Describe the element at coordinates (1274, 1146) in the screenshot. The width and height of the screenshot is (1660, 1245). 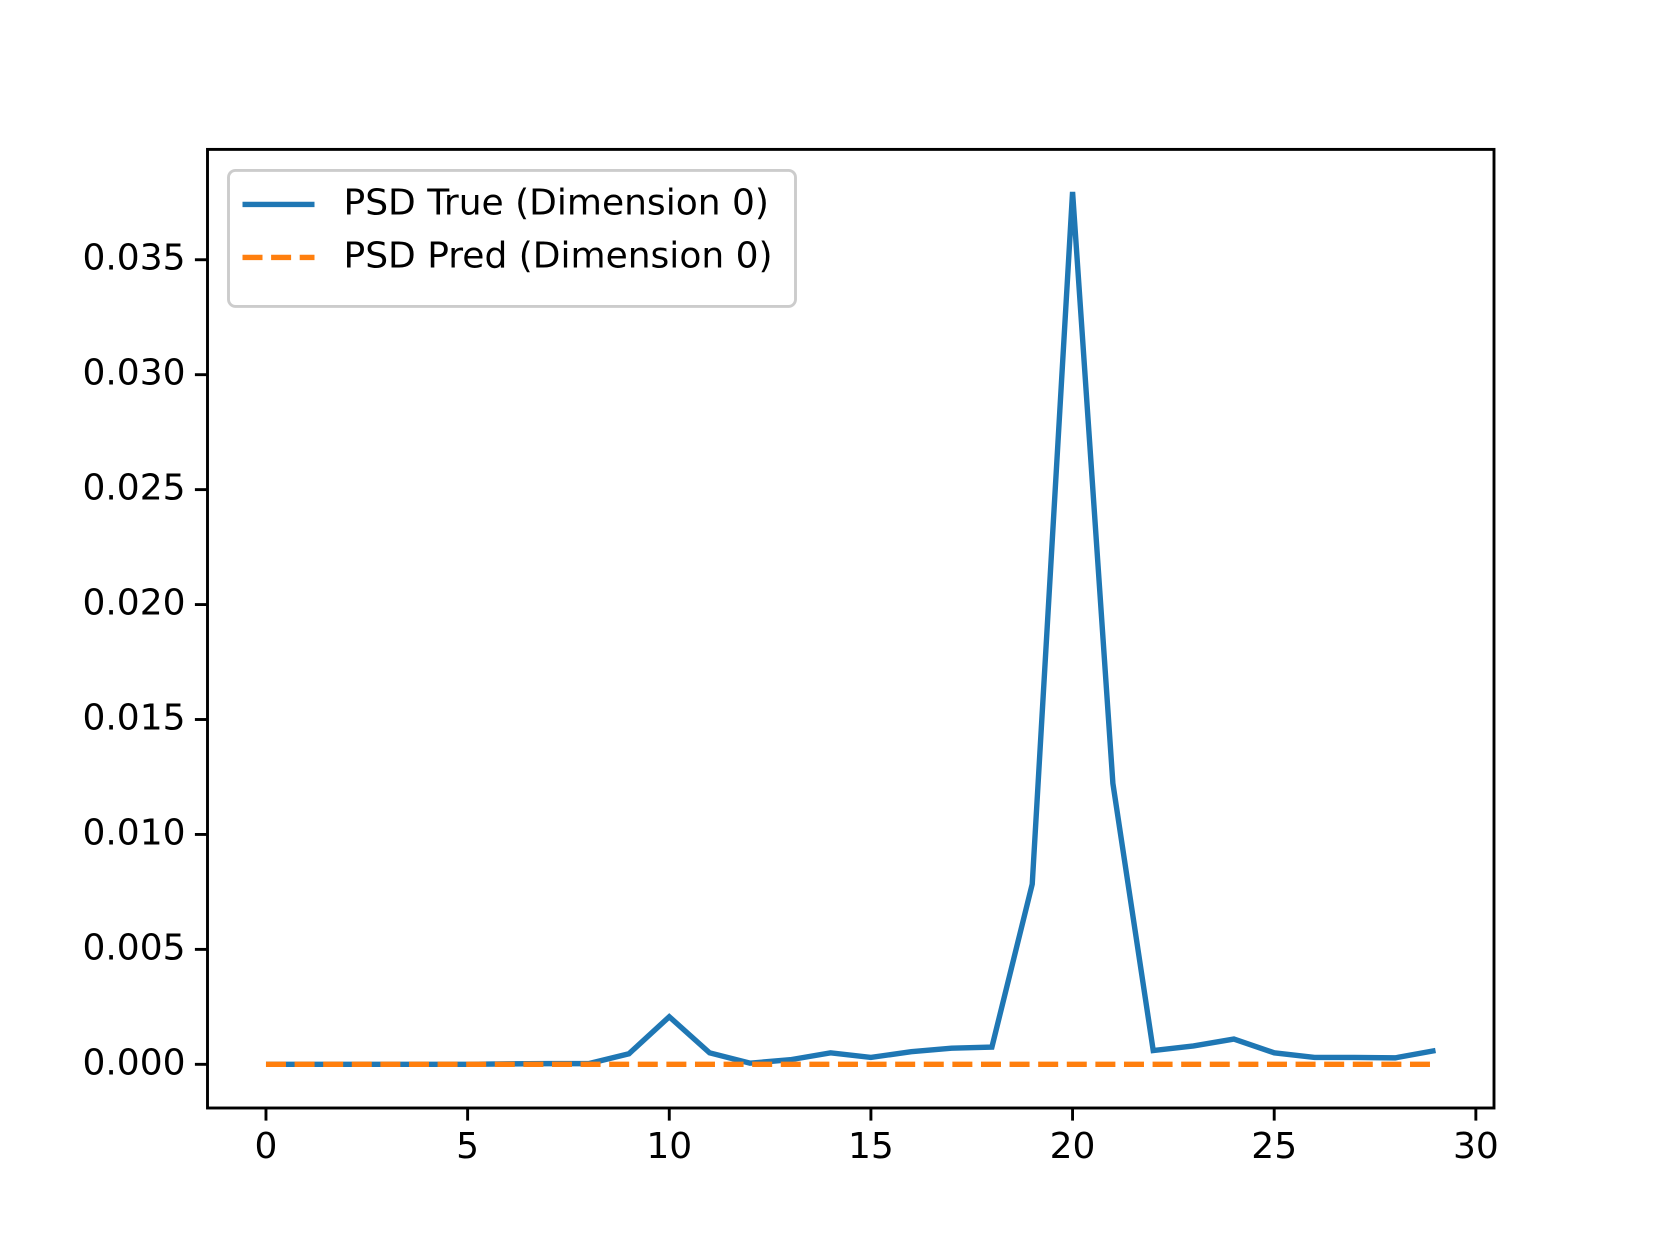
I see `x-tick-label: 25` at that location.